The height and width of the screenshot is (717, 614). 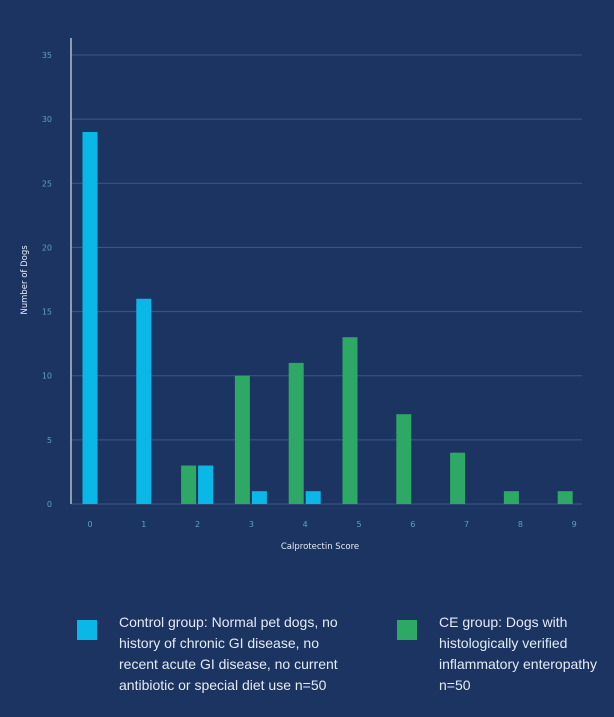 I want to click on y-tick-labels: 0 5 10 15 20 25 30 35, so click(x=47, y=280).